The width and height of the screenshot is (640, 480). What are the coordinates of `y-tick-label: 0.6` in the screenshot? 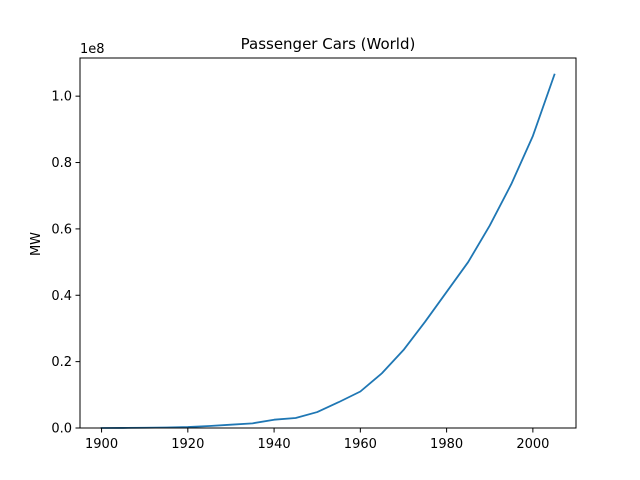 It's located at (61, 229).